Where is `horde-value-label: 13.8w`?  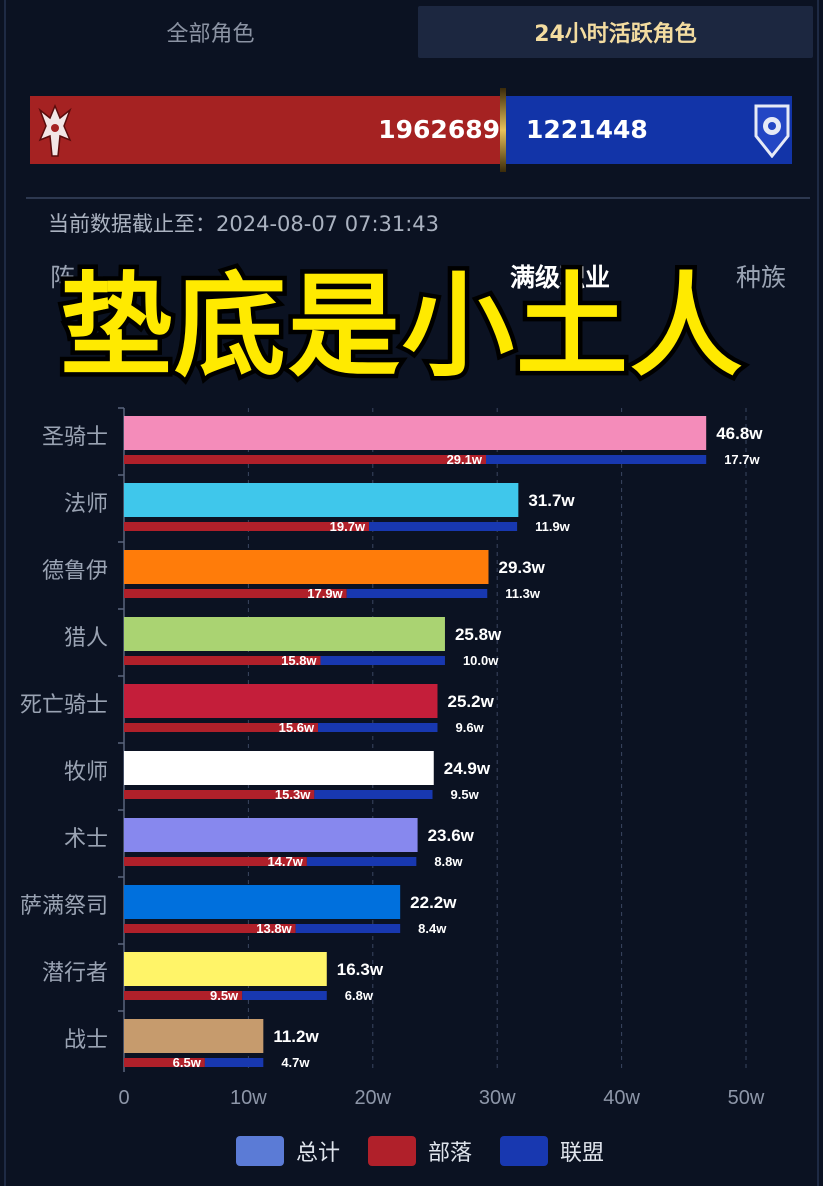 horde-value-label: 13.8w is located at coordinates (274, 928).